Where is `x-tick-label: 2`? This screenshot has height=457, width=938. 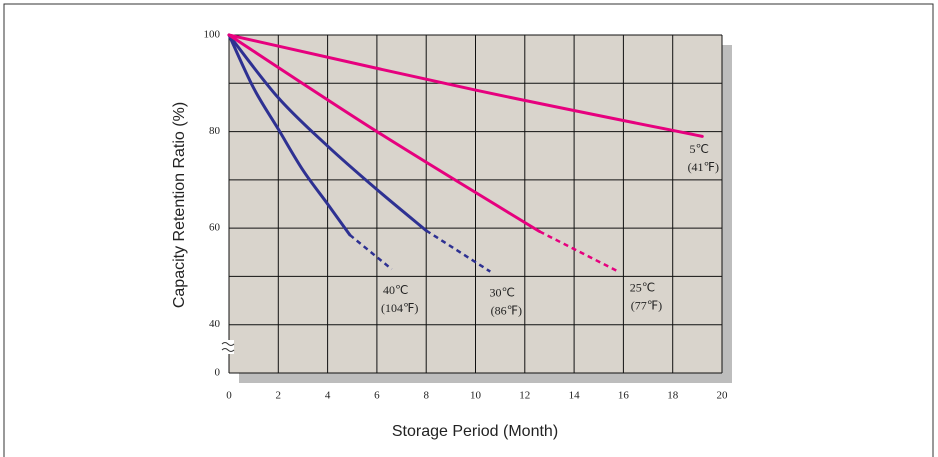
x-tick-label: 2 is located at coordinates (279, 396).